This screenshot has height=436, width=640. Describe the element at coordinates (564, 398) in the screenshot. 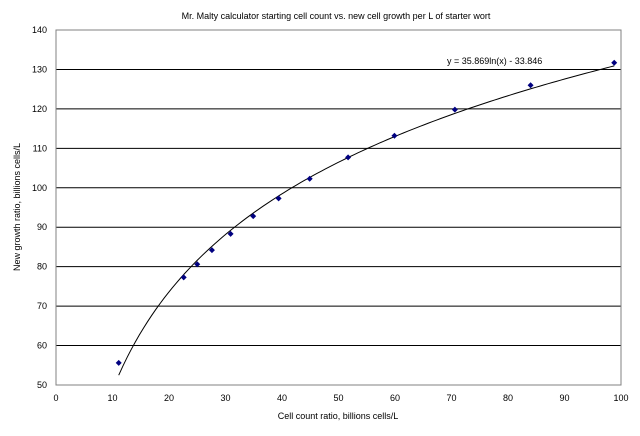

I see `x-tick-label: 90` at that location.